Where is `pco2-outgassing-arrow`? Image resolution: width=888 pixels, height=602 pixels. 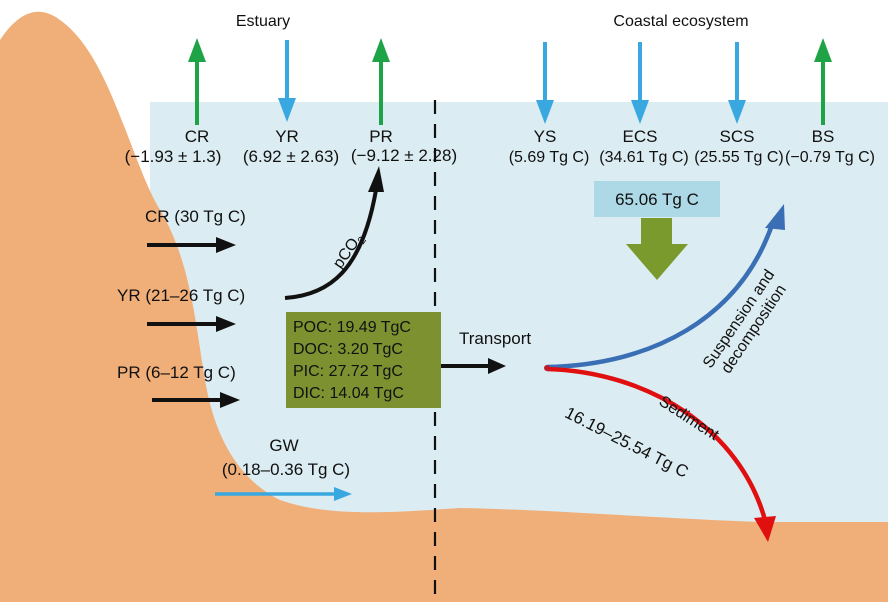
pco2-outgassing-arrow is located at coordinates (334, 233).